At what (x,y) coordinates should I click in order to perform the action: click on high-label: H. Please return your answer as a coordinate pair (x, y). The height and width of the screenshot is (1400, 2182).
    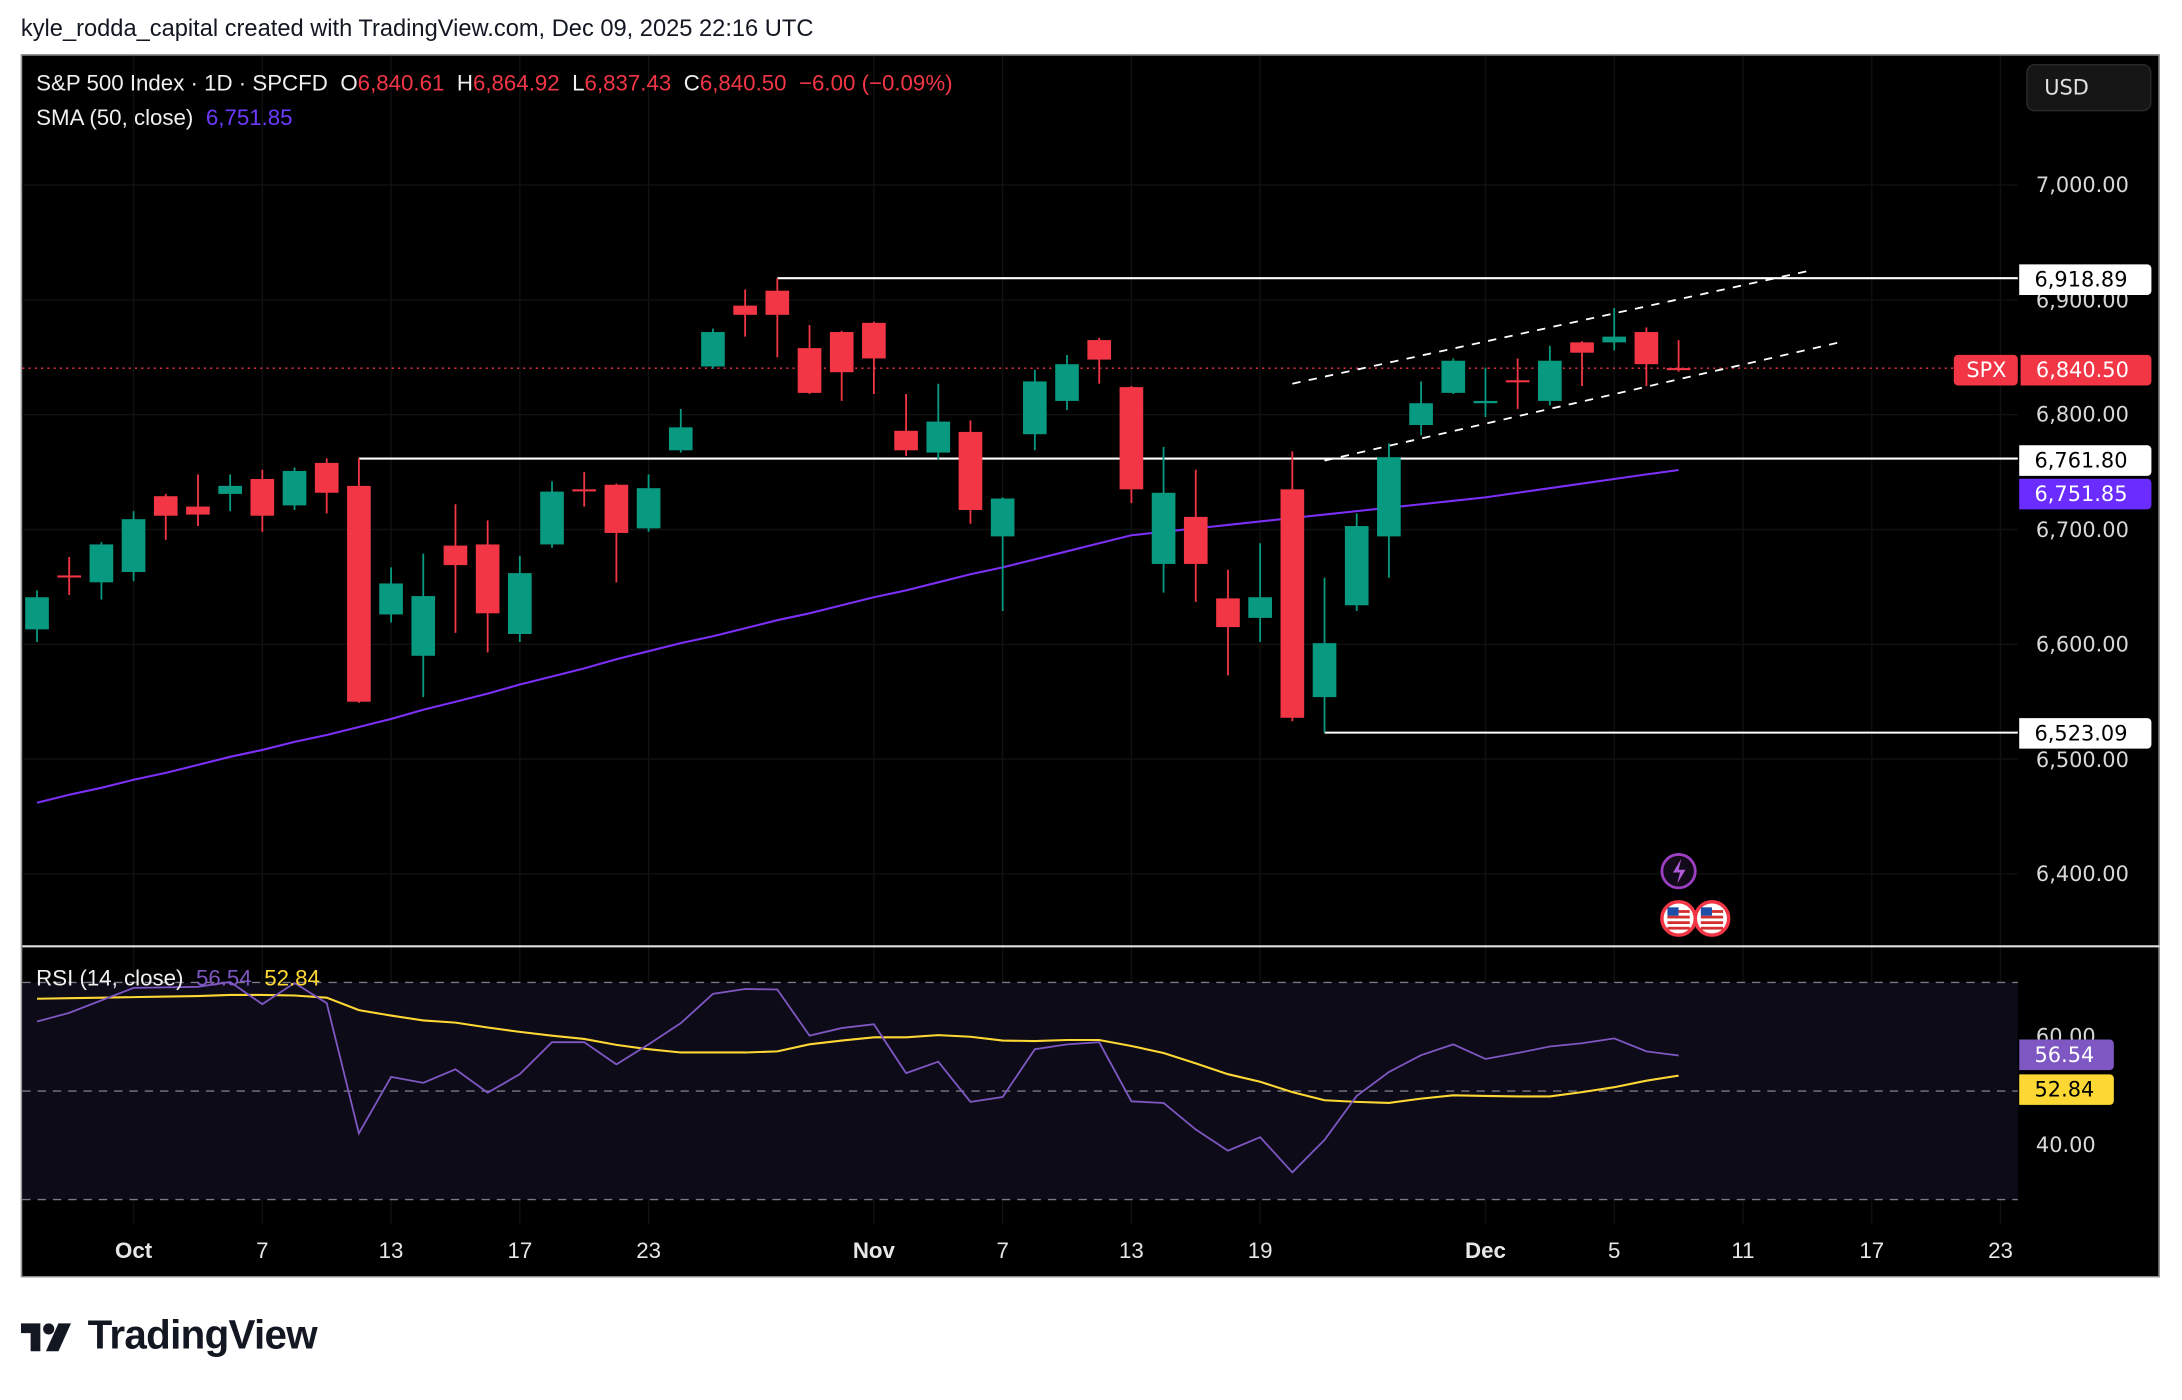
    Looking at the image, I should click on (464, 84).